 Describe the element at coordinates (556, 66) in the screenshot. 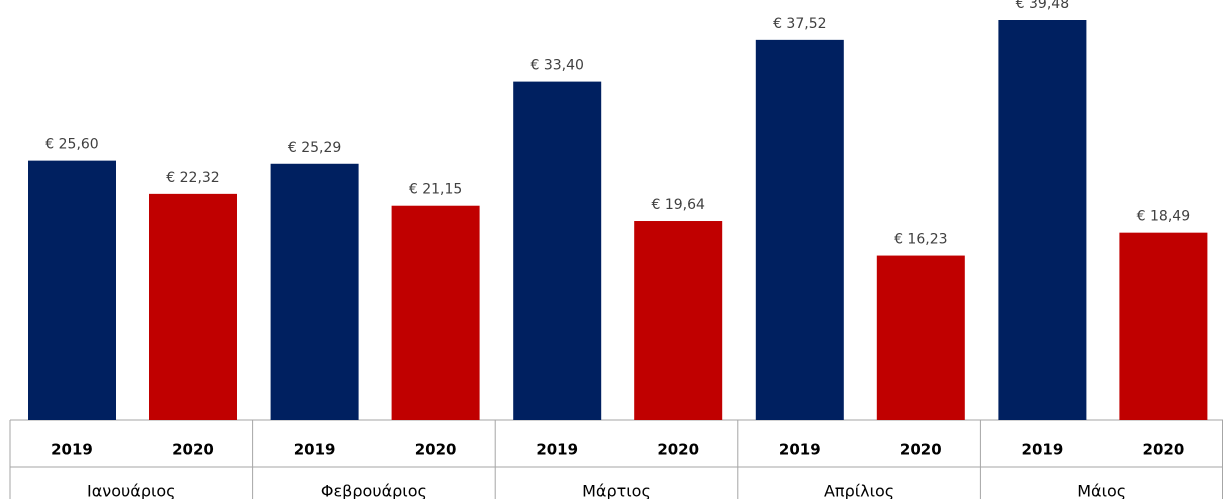

I see `value-label: € 33,40` at that location.